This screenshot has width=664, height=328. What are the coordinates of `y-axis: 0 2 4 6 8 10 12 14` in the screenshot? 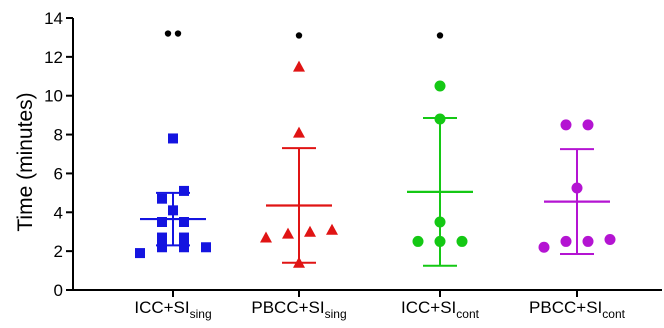 It's located at (59, 154).